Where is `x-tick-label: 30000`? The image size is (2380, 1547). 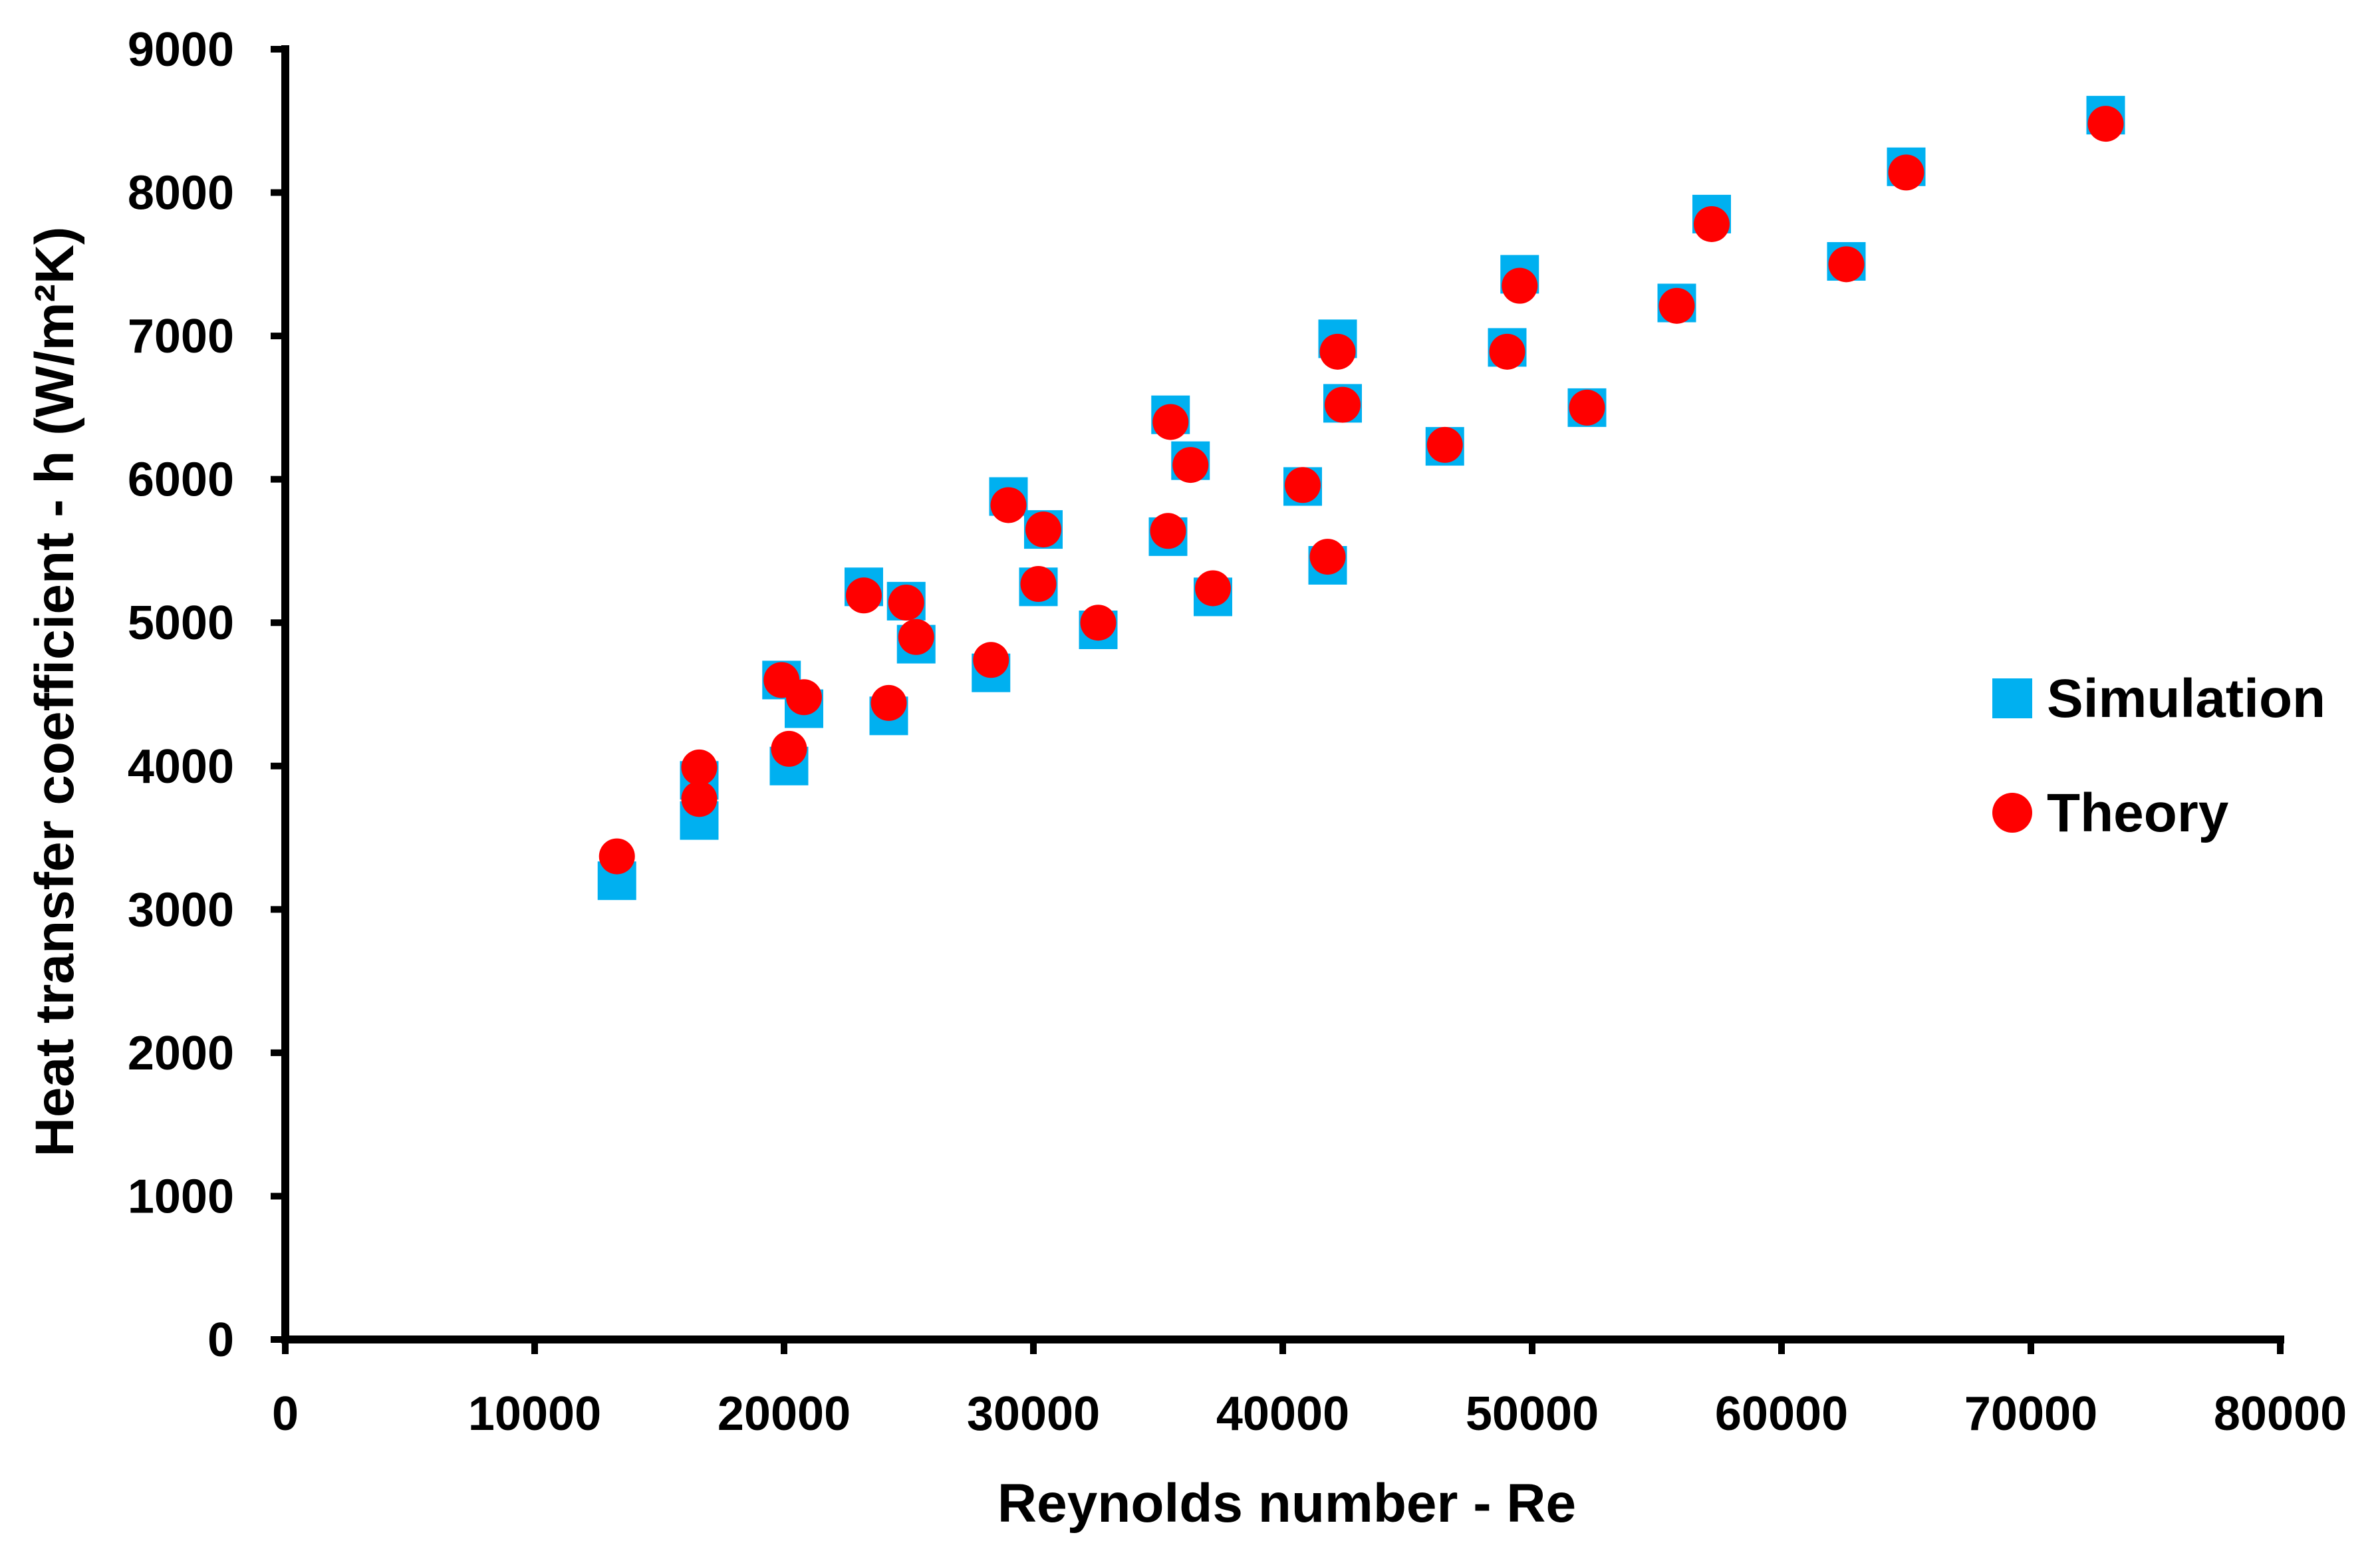
x-tick-label: 30000 is located at coordinates (1033, 1414).